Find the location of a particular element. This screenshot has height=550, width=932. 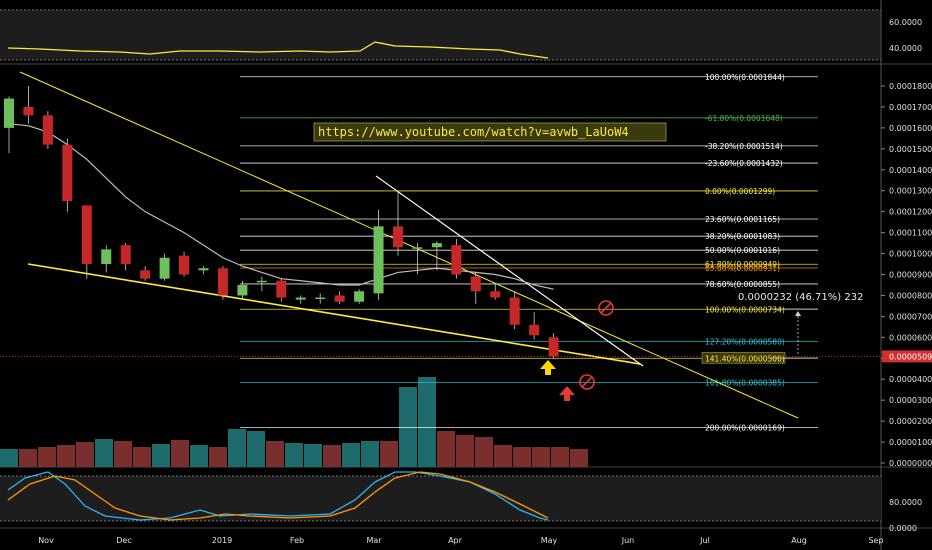

current-price-value: 0.0000509 is located at coordinates (910, 356).